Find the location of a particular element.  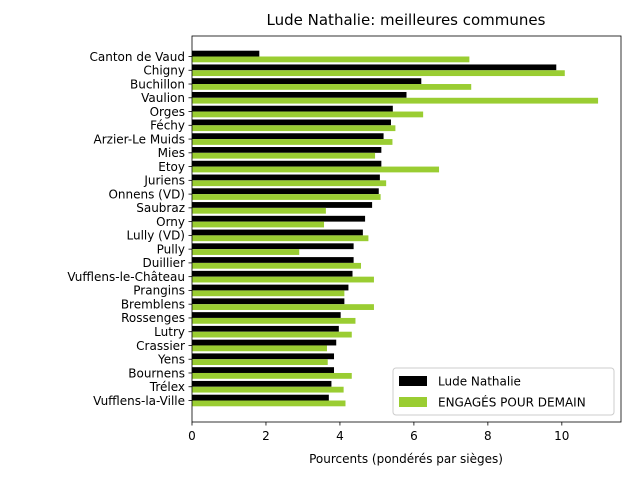

y-tick-label: Yens is located at coordinates (171, 360).